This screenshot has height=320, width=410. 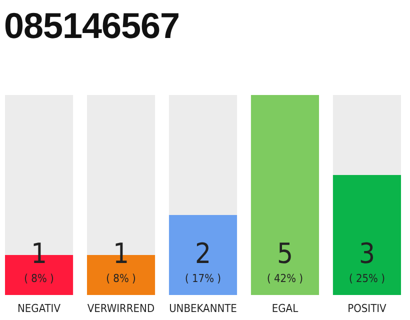 What do you see at coordinates (285, 278) in the screenshot?
I see `annotation: ( 42% )` at bounding box center [285, 278].